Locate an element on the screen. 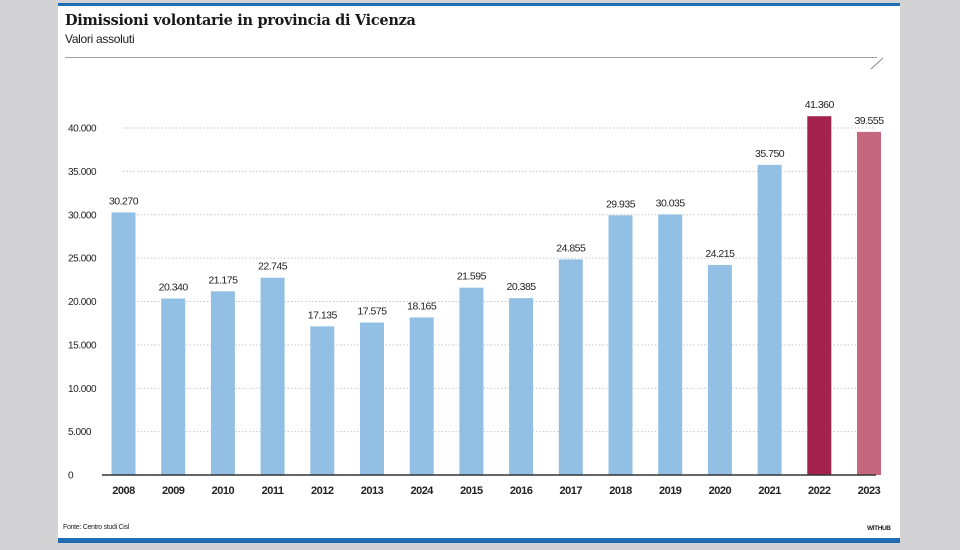  x-tick-label: 2021 is located at coordinates (769, 491).